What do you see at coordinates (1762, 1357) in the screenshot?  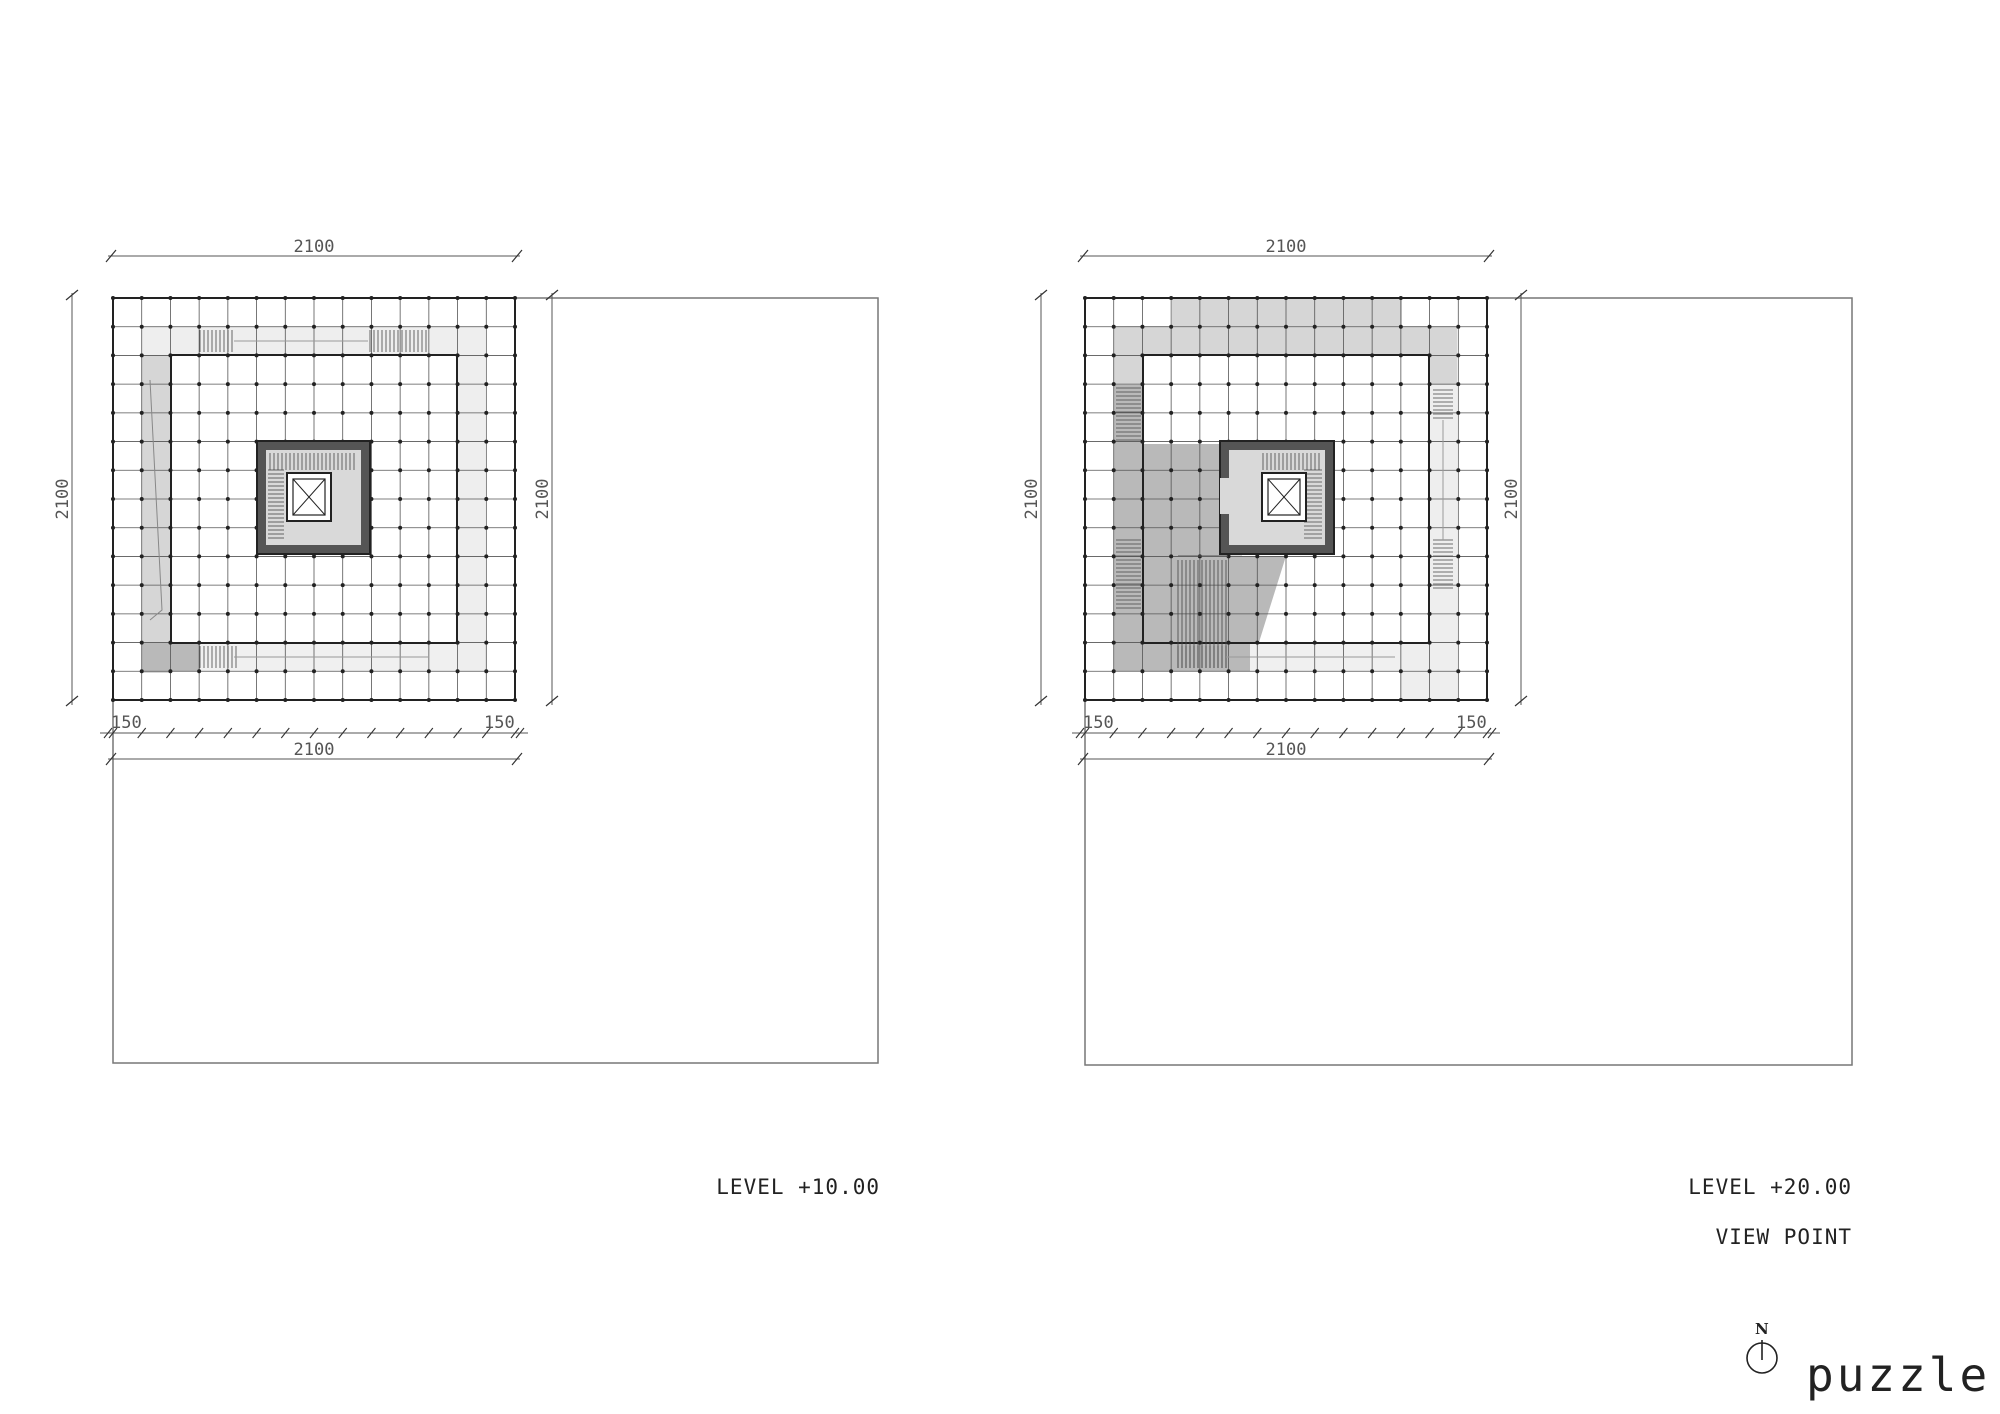 I see `north-arrow-icon` at bounding box center [1762, 1357].